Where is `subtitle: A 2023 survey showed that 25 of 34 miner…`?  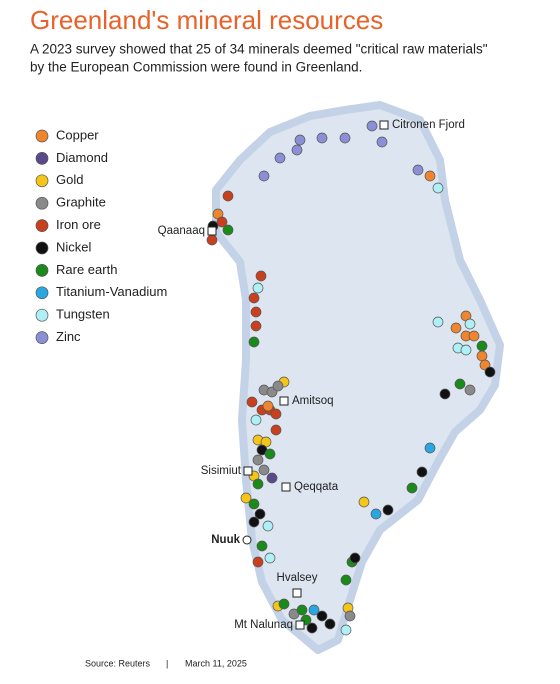
subtitle: A 2023 survey showed that 25 of 34 miner… is located at coordinates (259, 49).